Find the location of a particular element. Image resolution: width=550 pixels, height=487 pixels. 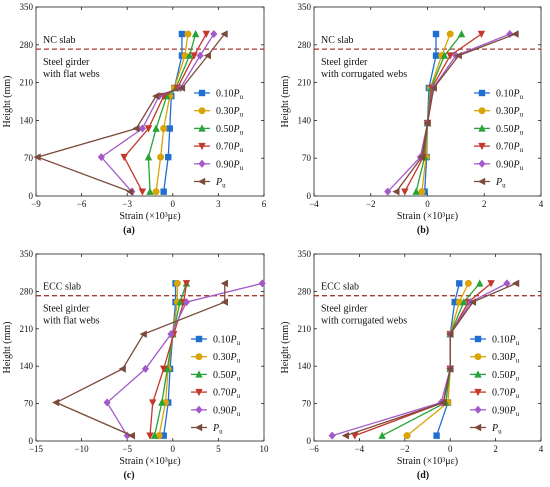

x-tick-label: 6 is located at coordinates (264, 204).